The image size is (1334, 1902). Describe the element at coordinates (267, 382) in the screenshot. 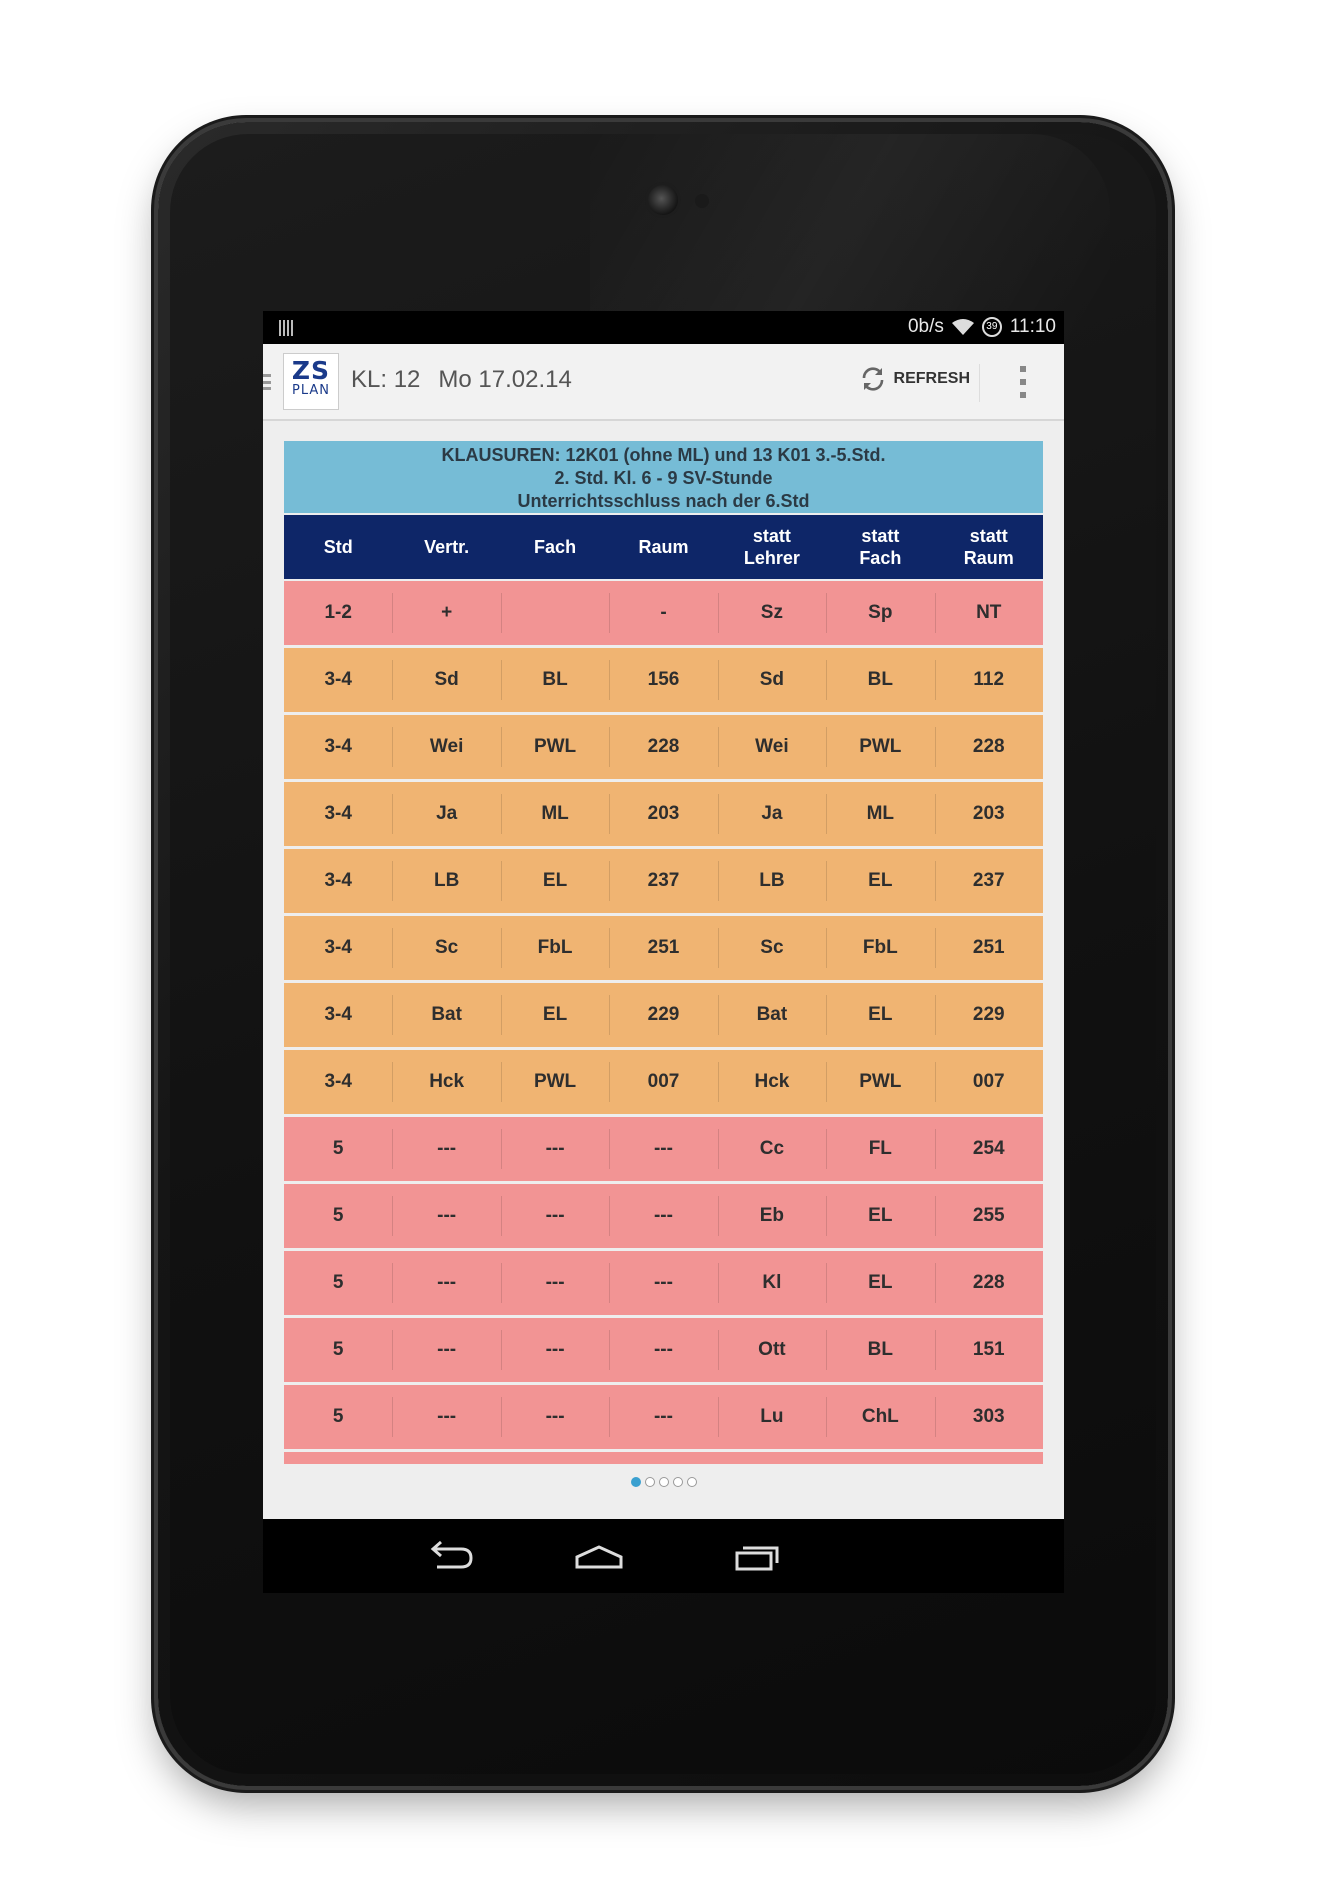

I see `drawer-indicator-icon` at that location.